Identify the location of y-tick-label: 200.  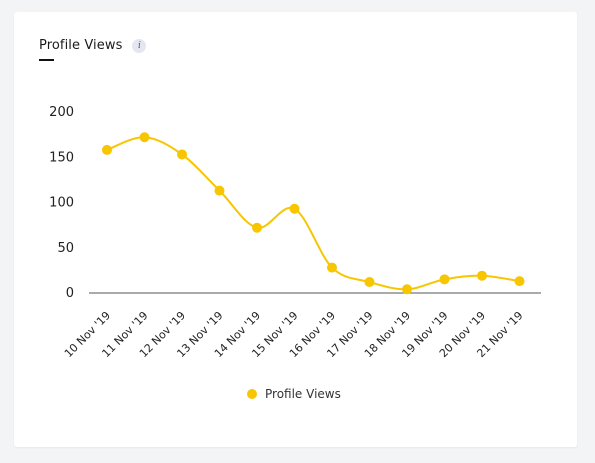
(61, 112).